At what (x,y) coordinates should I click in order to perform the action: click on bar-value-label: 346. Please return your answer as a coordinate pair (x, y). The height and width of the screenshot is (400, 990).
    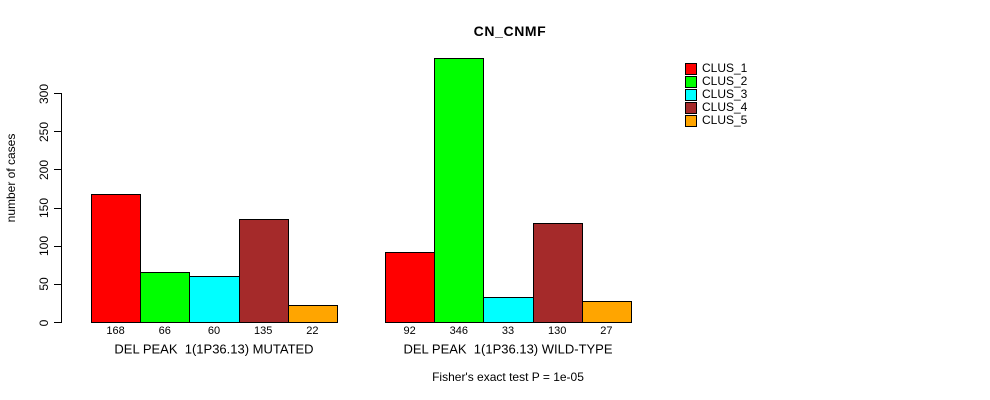
    Looking at the image, I should click on (458, 331).